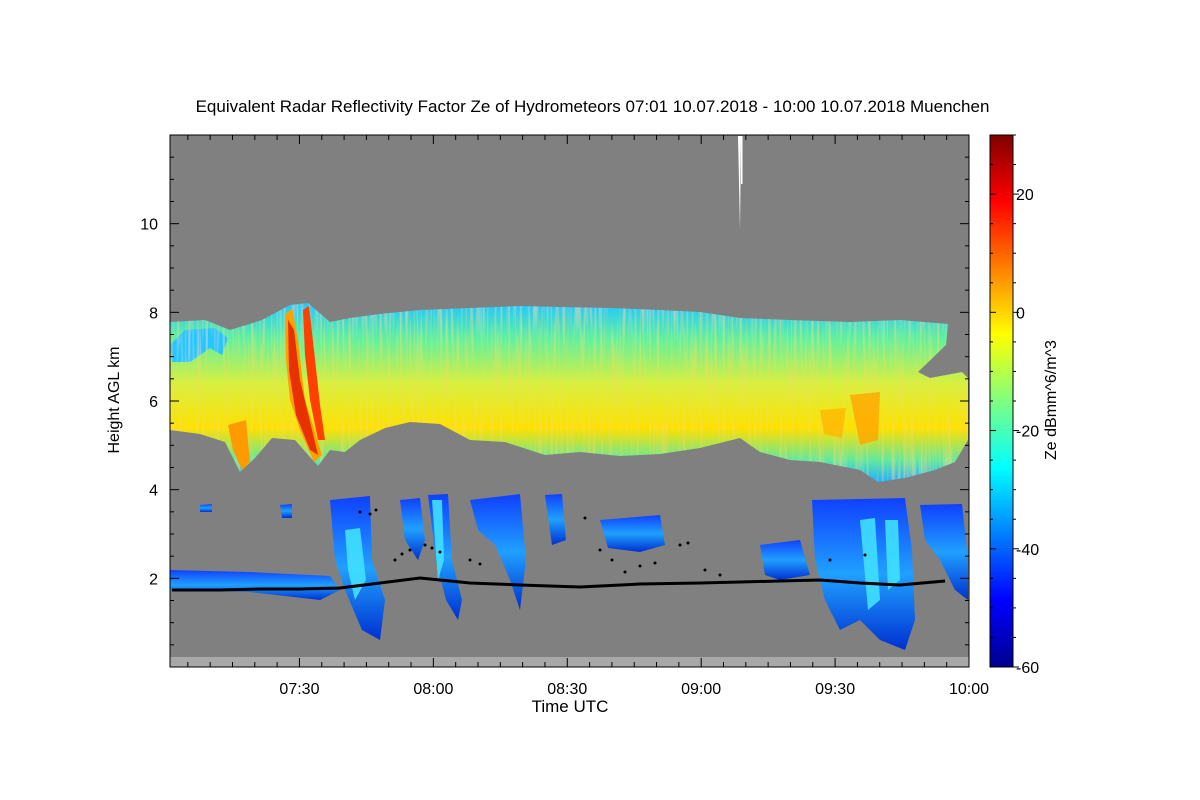  I want to click on x-tick-label: 09:30, so click(835, 689).